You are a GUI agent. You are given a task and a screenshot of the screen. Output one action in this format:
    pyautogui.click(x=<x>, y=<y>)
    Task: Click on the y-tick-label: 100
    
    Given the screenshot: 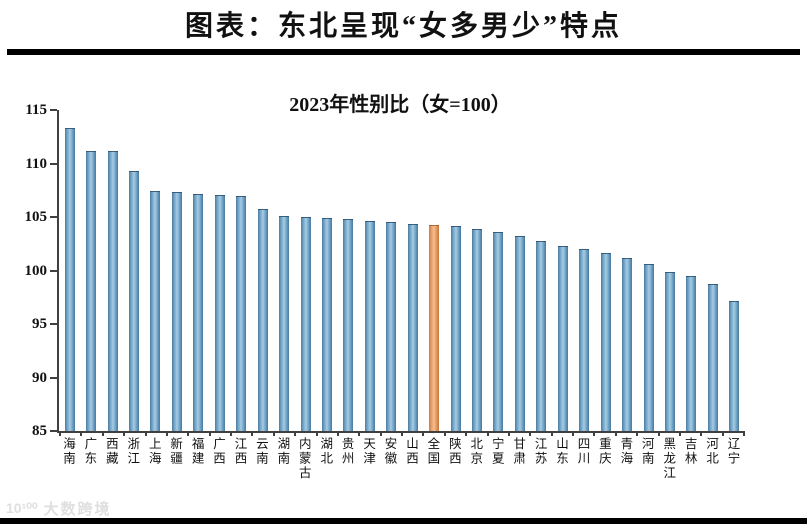 What is the action you would take?
    pyautogui.click(x=36, y=270)
    